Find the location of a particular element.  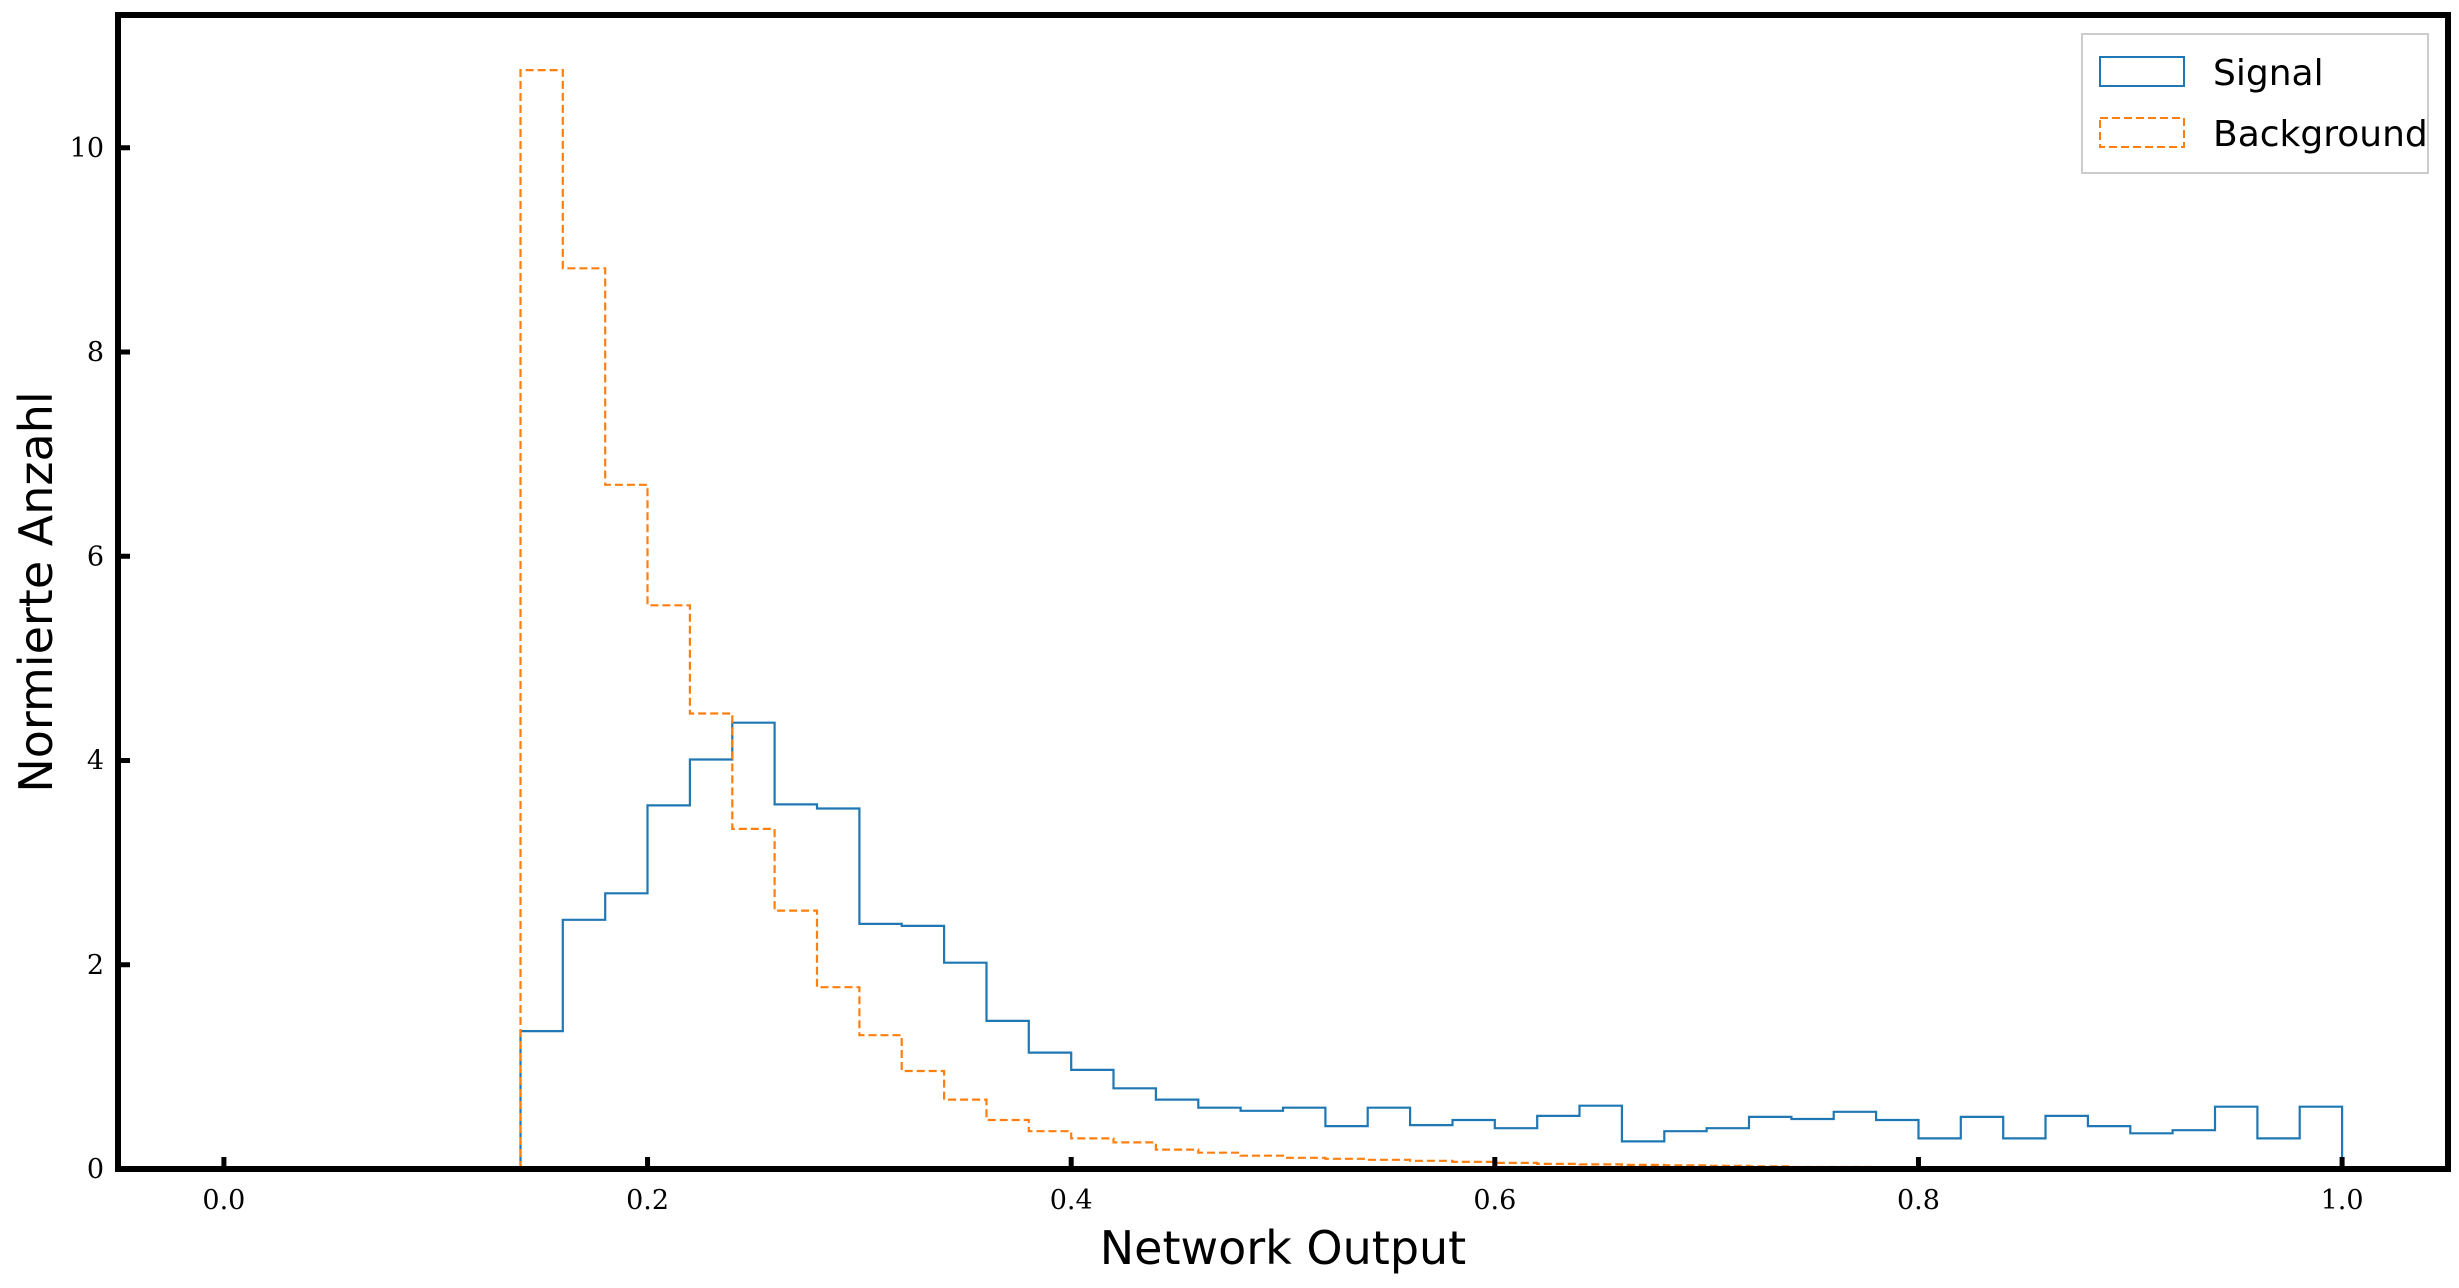

y-tick-label: 6 is located at coordinates (95, 556).